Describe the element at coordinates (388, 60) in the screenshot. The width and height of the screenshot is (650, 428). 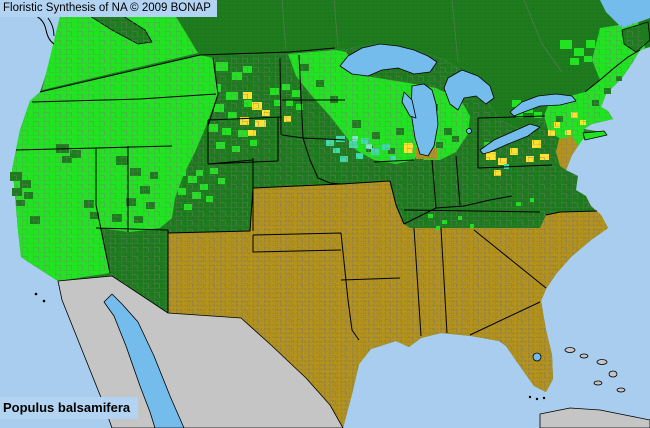
I see `lake-superior` at that location.